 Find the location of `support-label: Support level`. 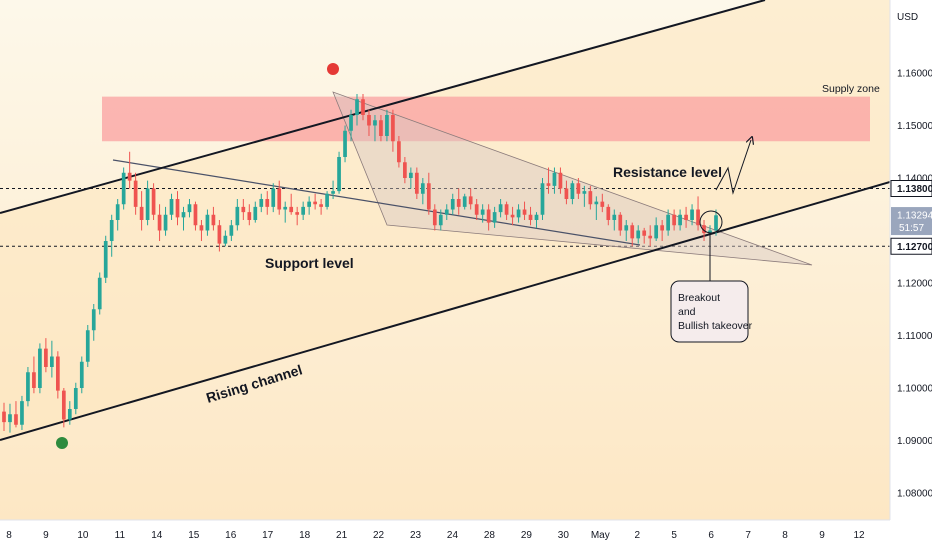

support-label: Support level is located at coordinates (309, 263).